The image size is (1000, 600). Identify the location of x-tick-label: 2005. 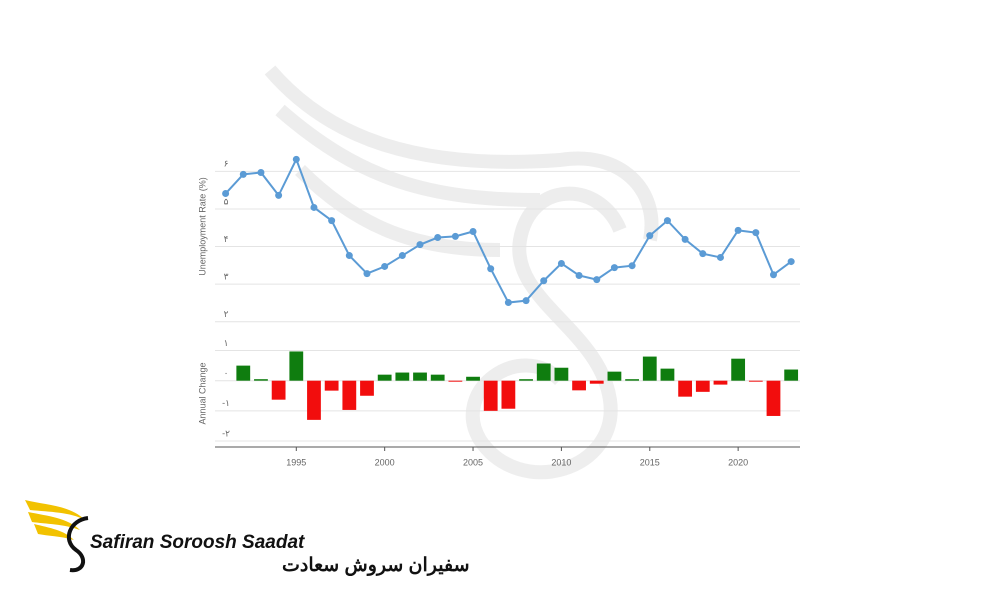
(473, 462).